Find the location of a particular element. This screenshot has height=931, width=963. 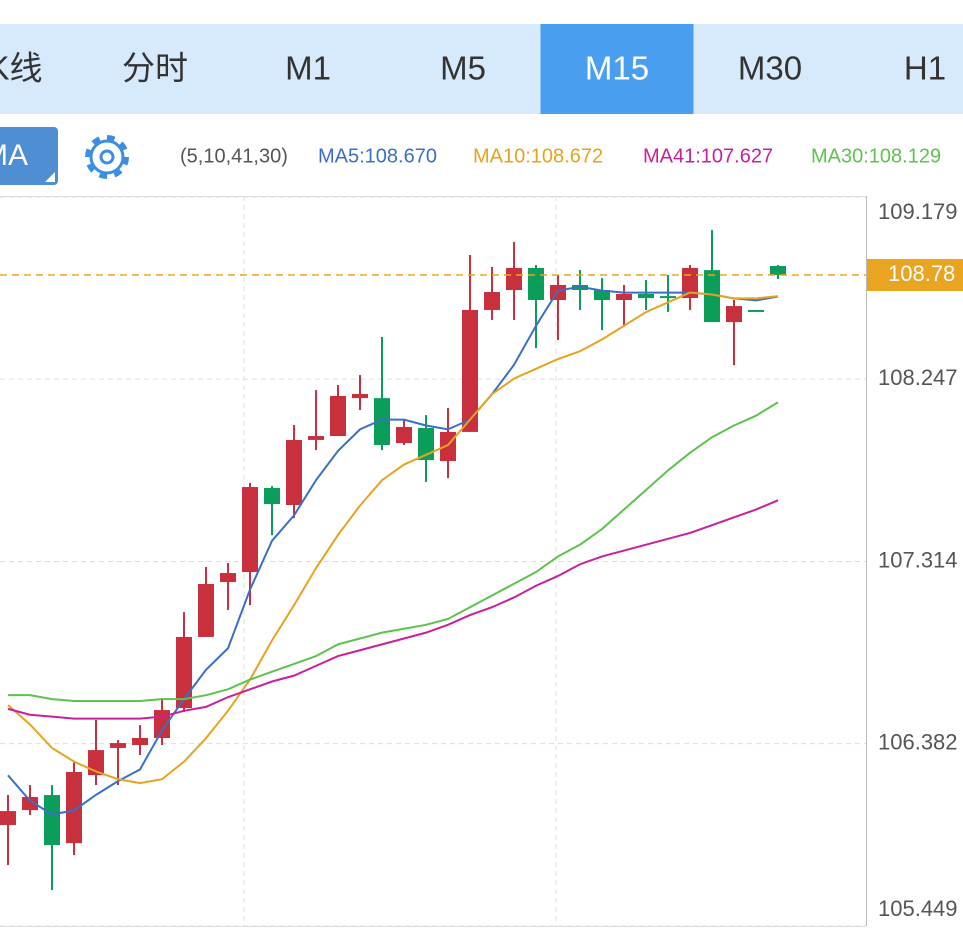

indicator-button is located at coordinates (29, 156).